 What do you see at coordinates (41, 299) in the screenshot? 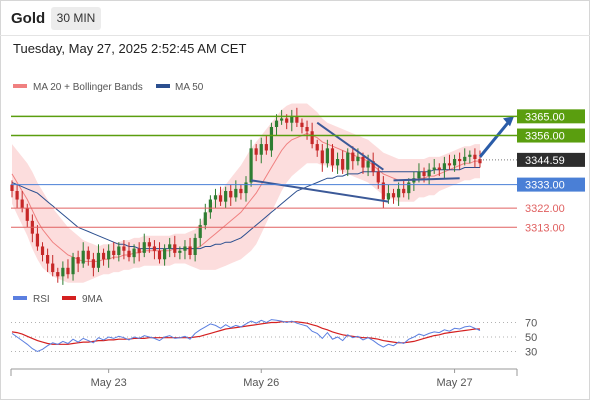
I see `rsi-legend-label: RSI` at bounding box center [41, 299].